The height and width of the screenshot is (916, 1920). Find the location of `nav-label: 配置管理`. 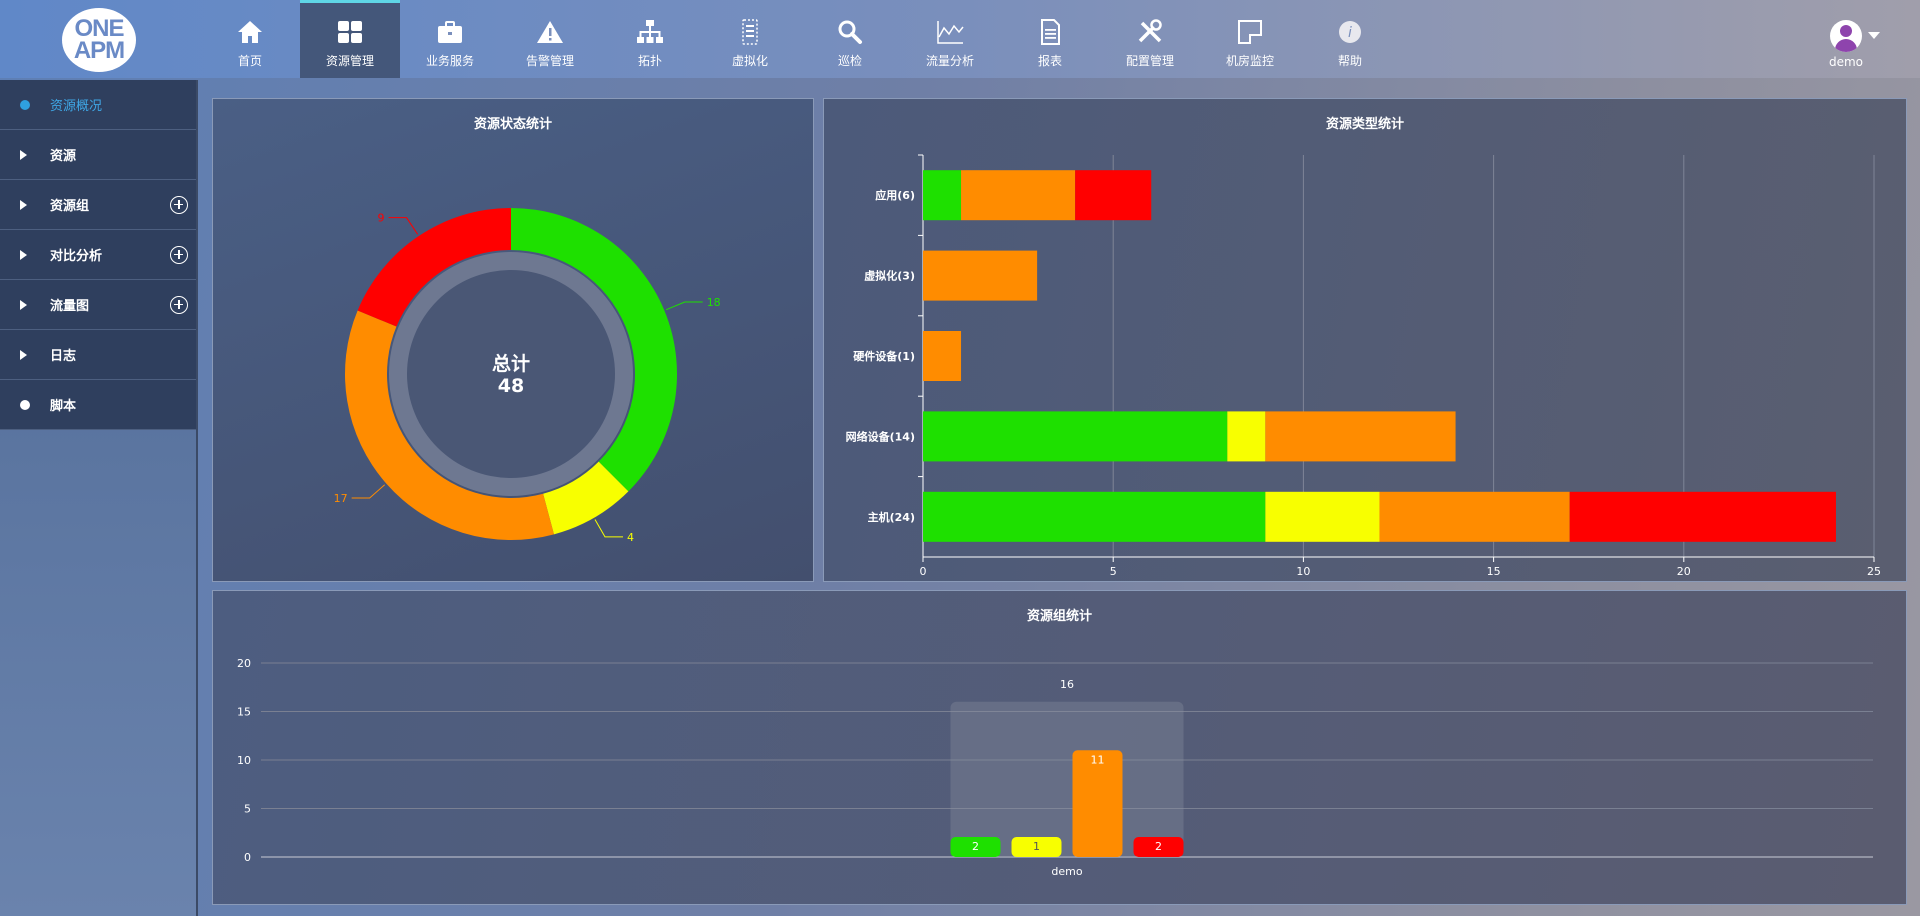

nav-label: 配置管理 is located at coordinates (1149, 61).